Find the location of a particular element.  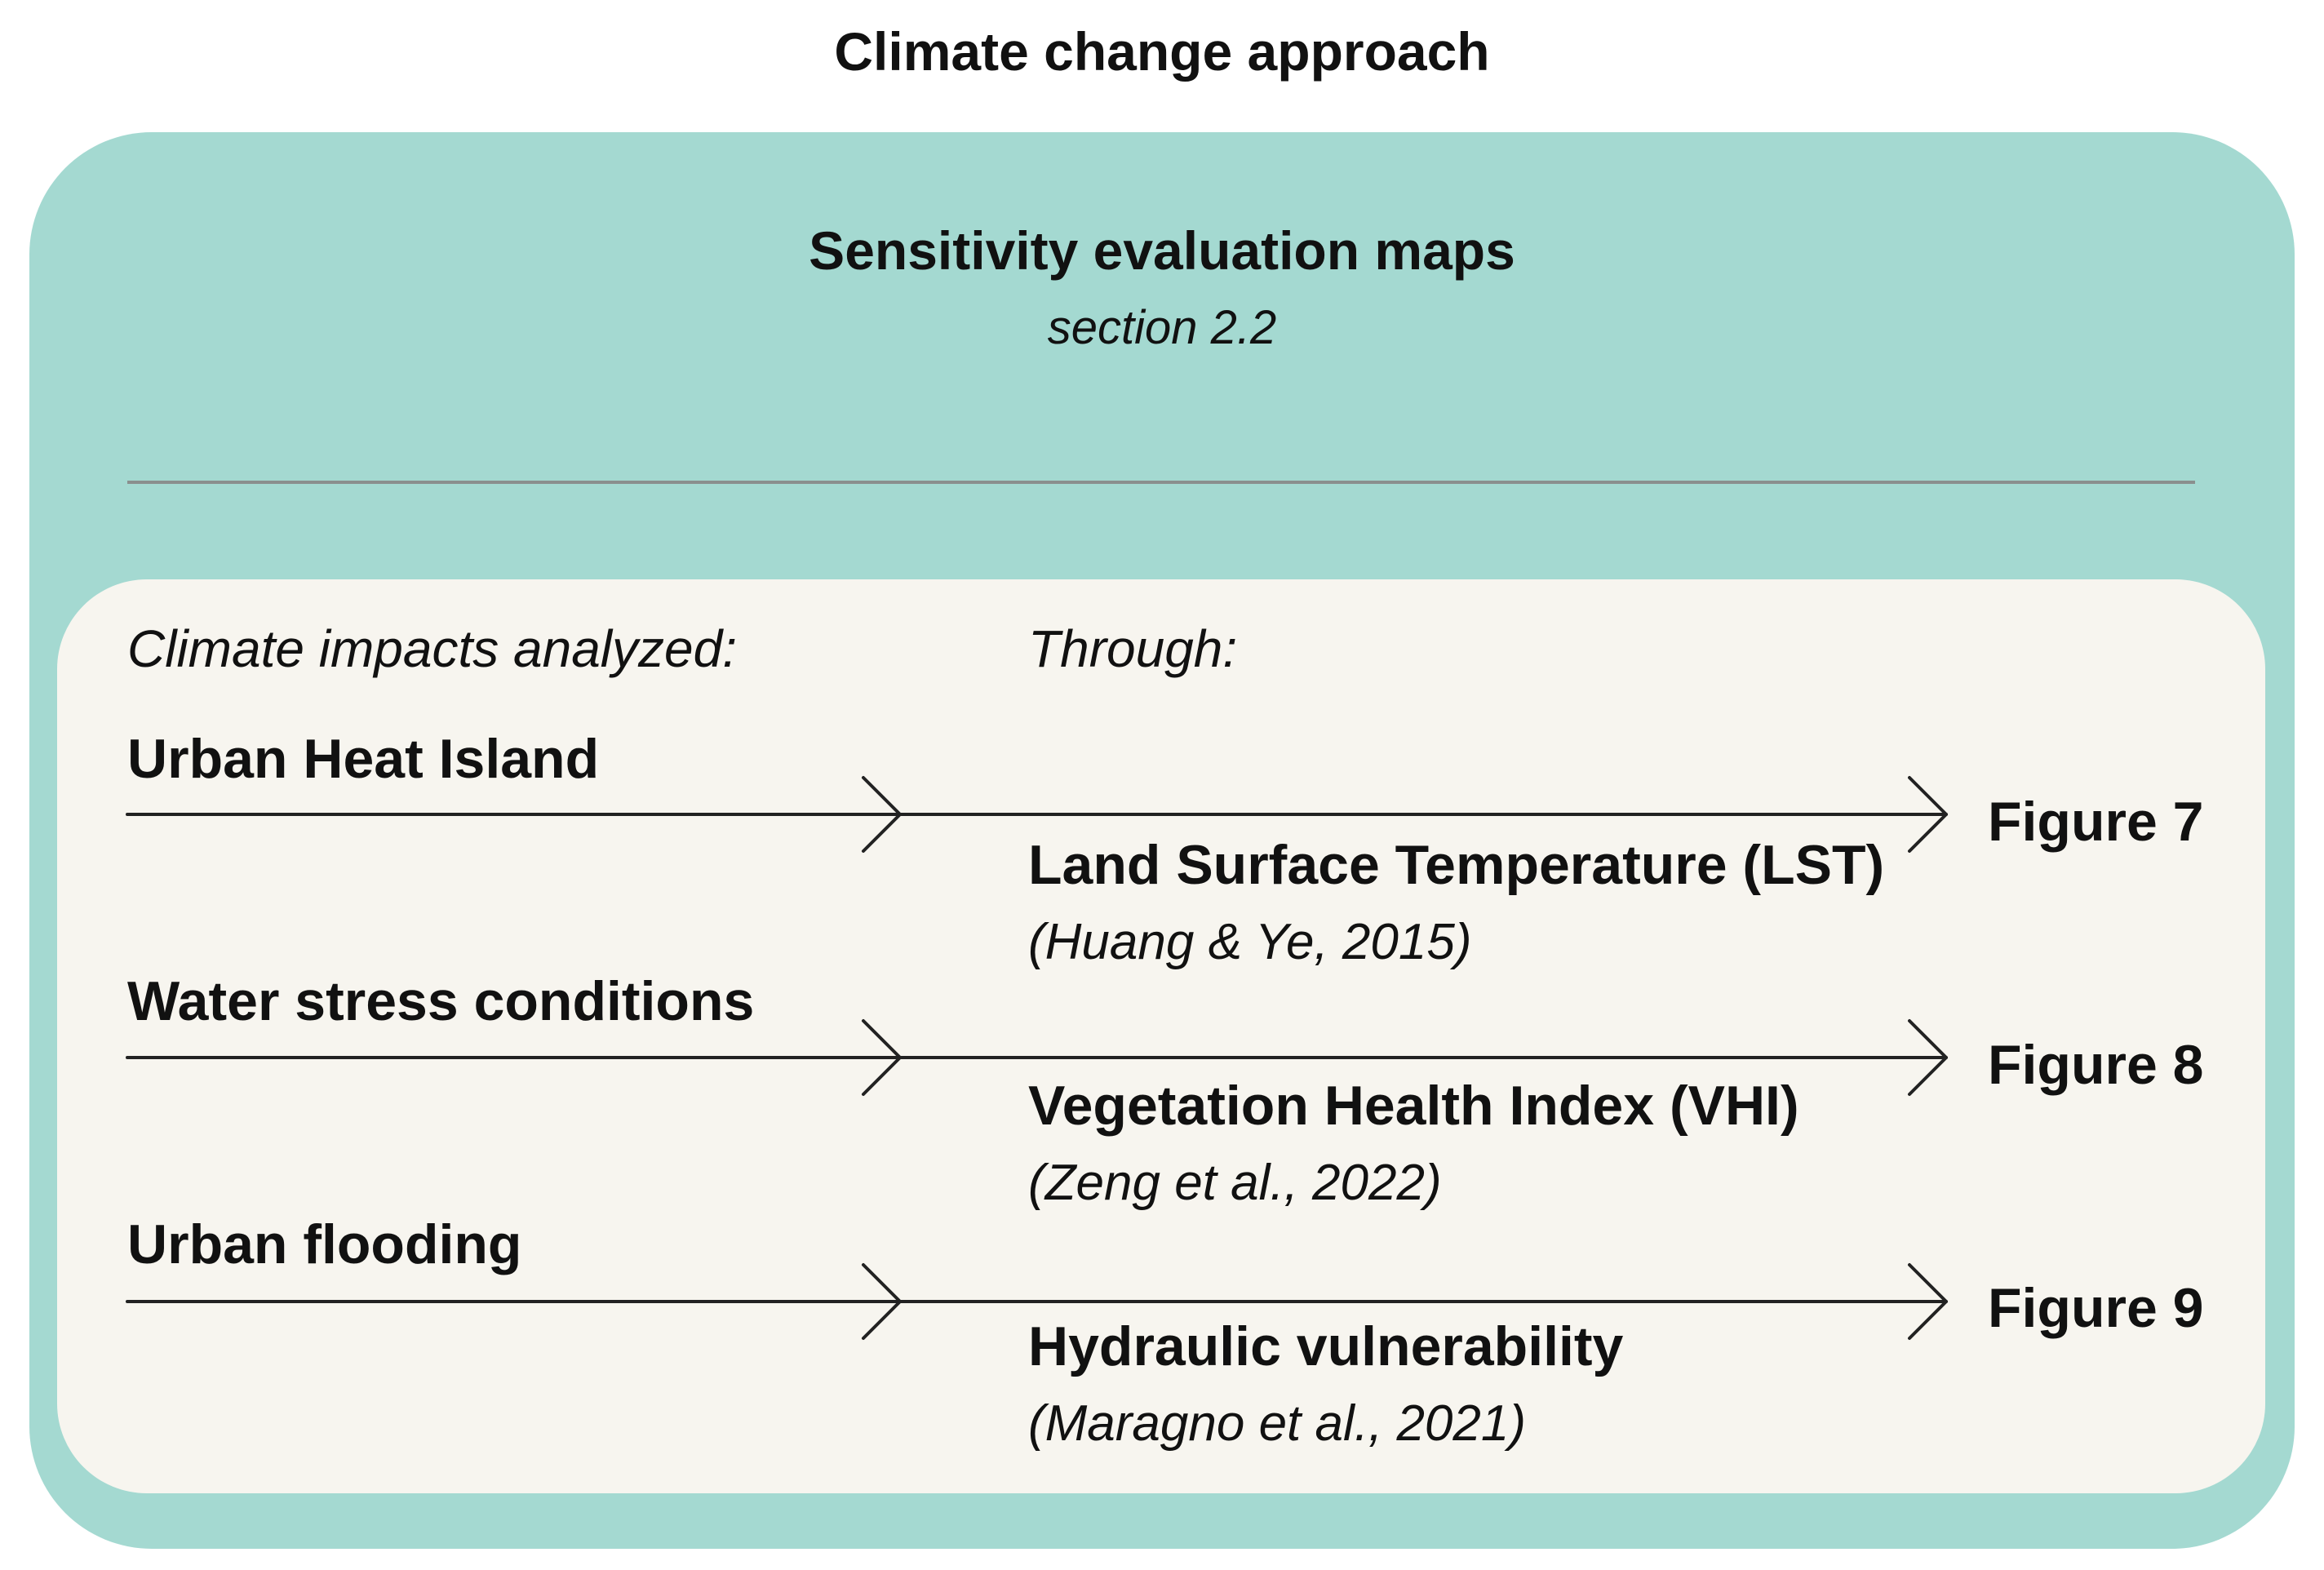

impact-urban-flooding: Urban flooding is located at coordinates (324, 1244).